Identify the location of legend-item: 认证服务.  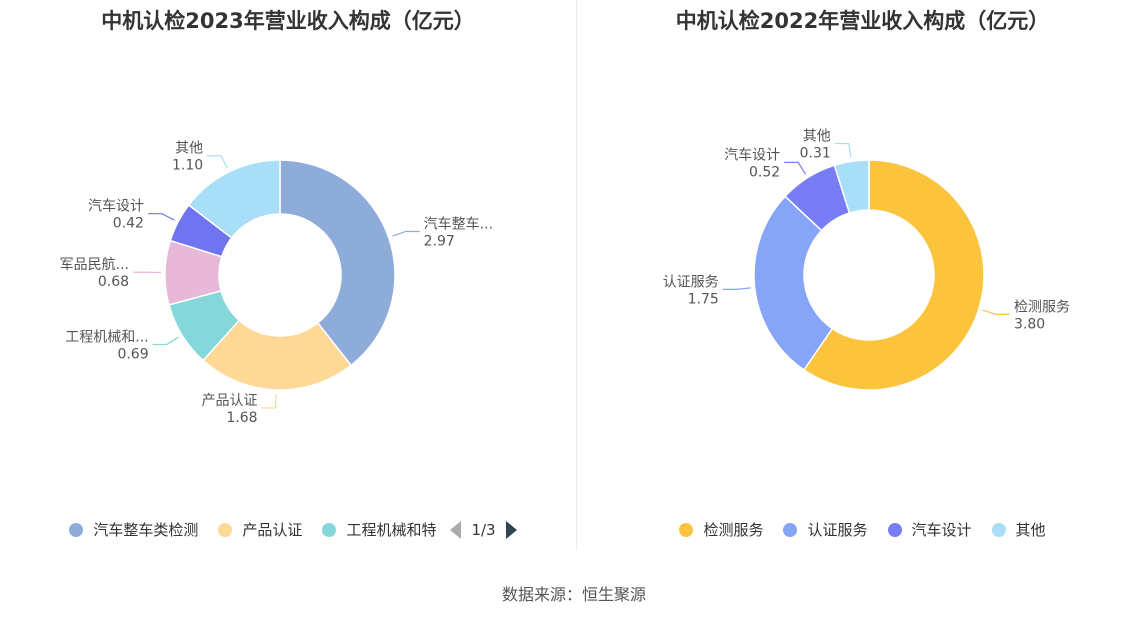
(825, 529).